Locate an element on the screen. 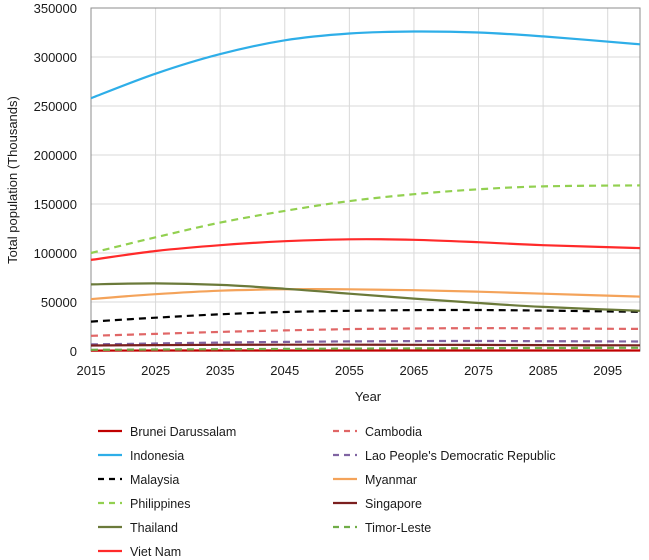  legend-label: Singapore is located at coordinates (393, 504).